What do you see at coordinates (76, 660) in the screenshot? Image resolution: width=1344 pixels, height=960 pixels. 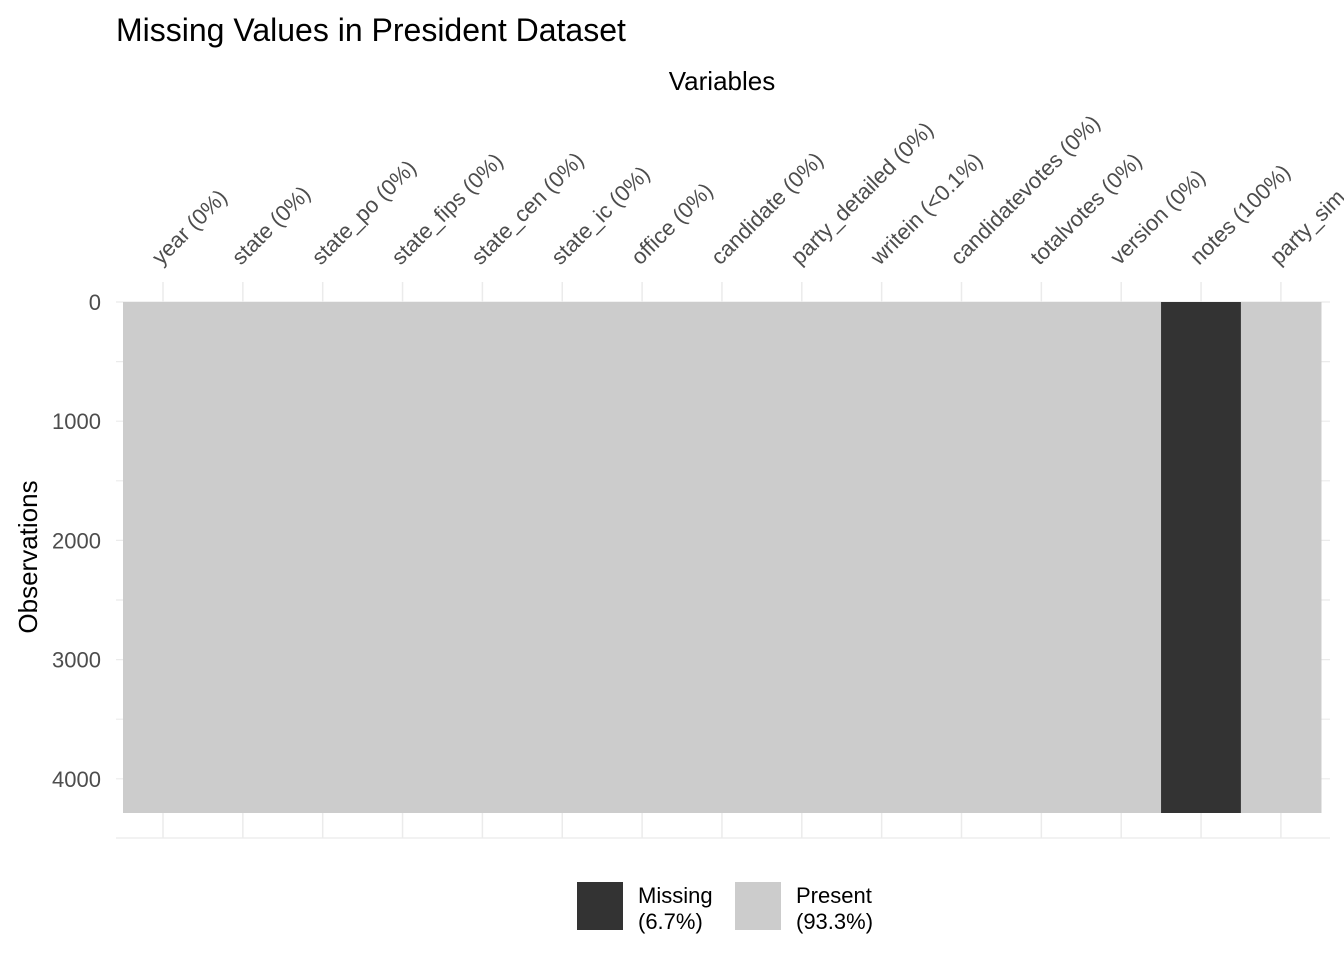 I see `y-tick-label: 3000` at bounding box center [76, 660].